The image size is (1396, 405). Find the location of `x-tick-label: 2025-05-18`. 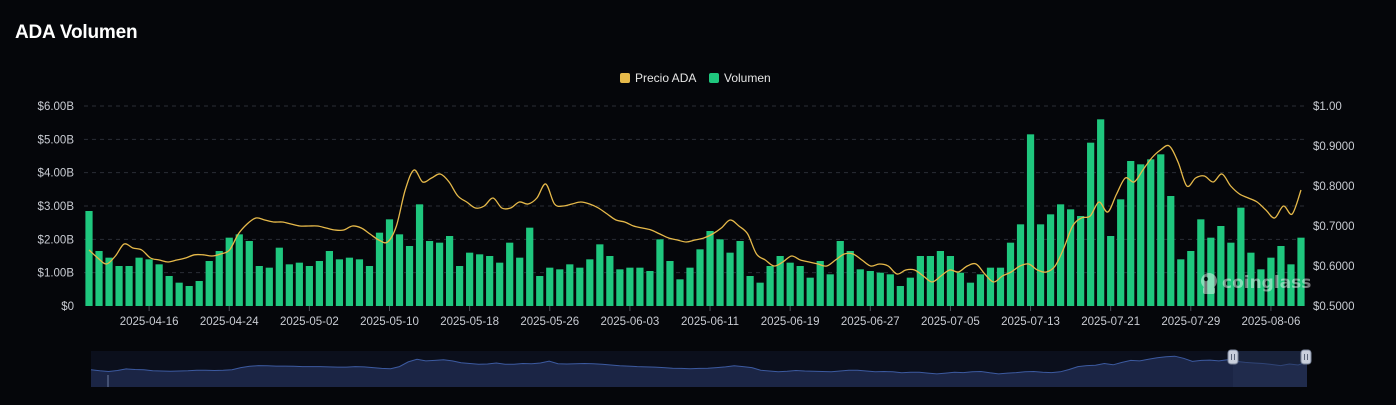

x-tick-label: 2025-05-18 is located at coordinates (469, 322).